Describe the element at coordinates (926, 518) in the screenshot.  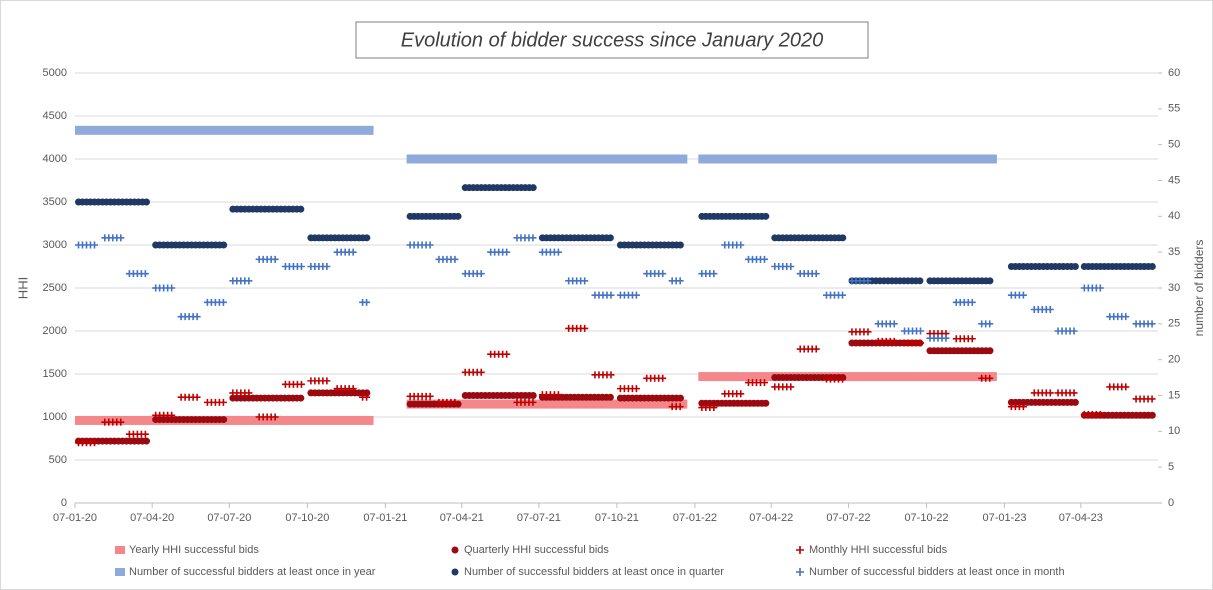
I see `x-tick-label: 07-10-22` at that location.